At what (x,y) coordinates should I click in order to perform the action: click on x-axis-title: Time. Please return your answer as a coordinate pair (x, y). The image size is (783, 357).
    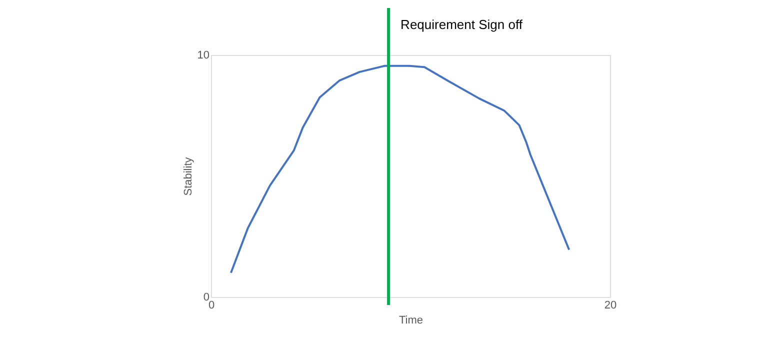
    Looking at the image, I should click on (411, 320).